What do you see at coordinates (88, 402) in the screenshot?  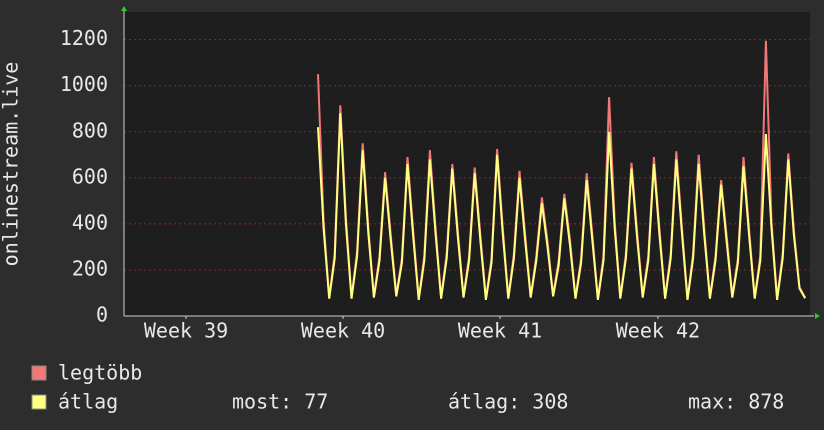 I see `legend-label: átlag` at bounding box center [88, 402].